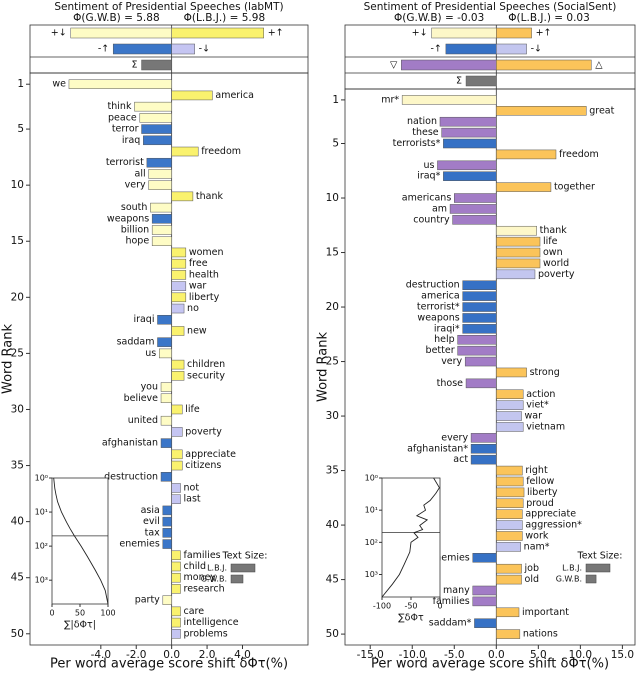  What do you see at coordinates (150, 510) in the screenshot?
I see `word-label: asia` at bounding box center [150, 510].